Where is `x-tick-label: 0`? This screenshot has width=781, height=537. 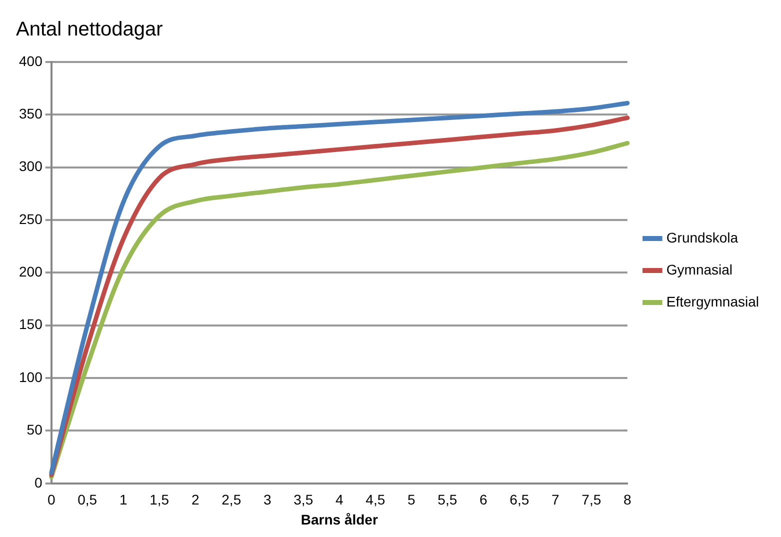
x-tick-label: 0 is located at coordinates (51, 500).